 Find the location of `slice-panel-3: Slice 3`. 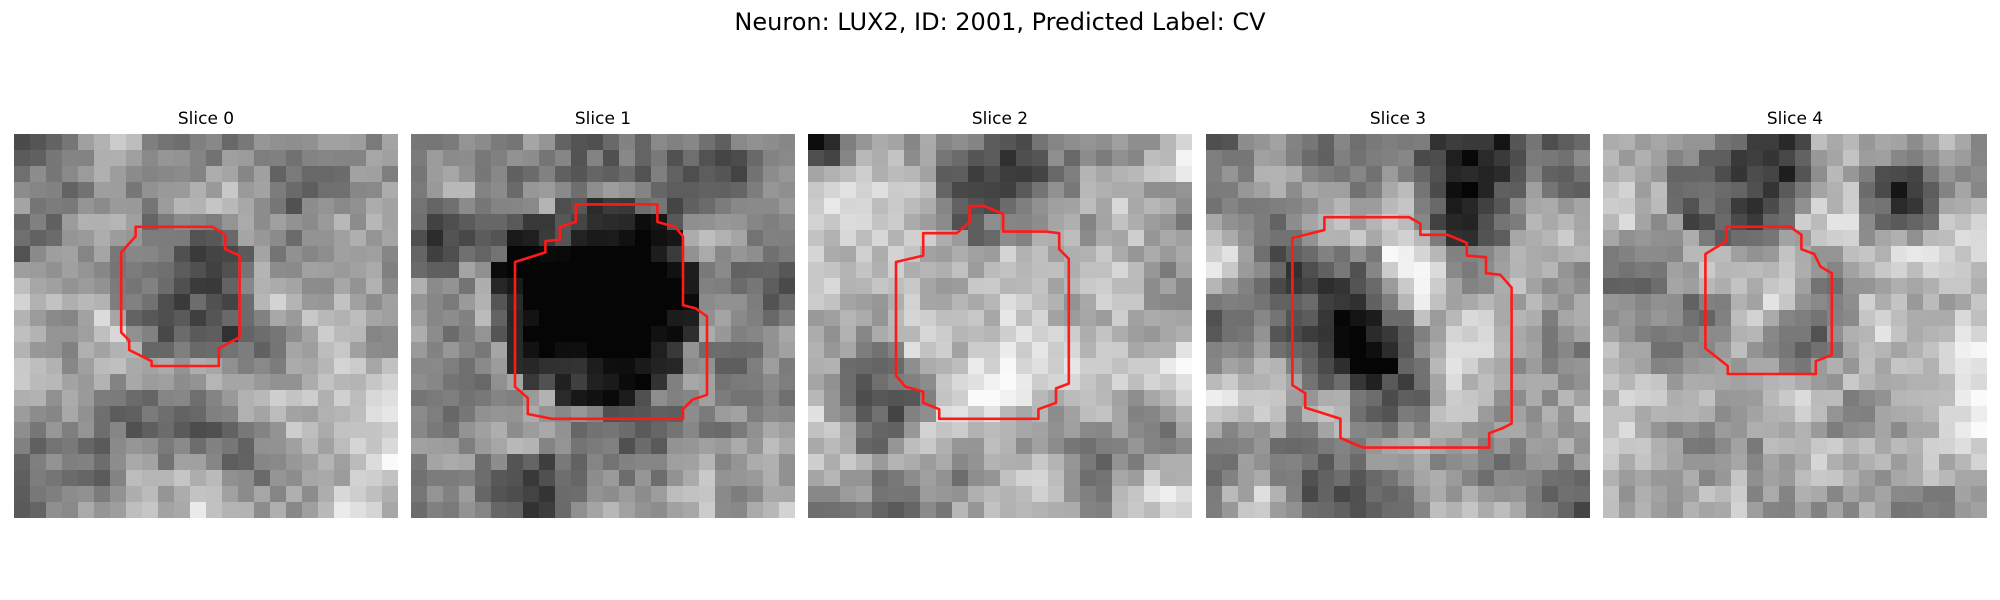

slice-panel-3: Slice 3 is located at coordinates (1398, 314).